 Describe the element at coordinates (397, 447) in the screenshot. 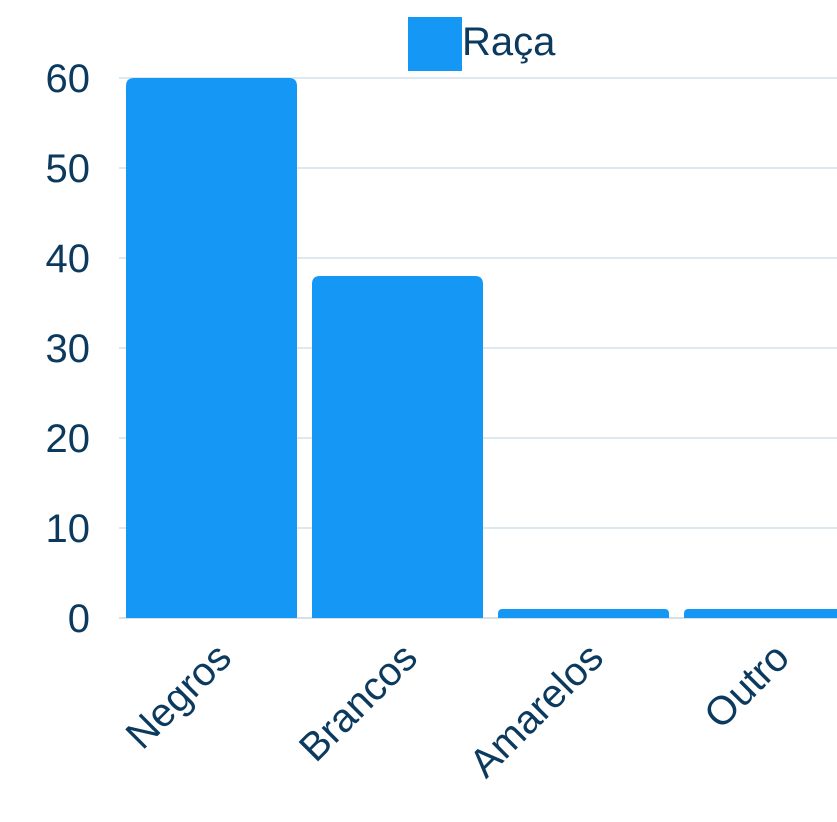

I see `bar-brancos` at that location.